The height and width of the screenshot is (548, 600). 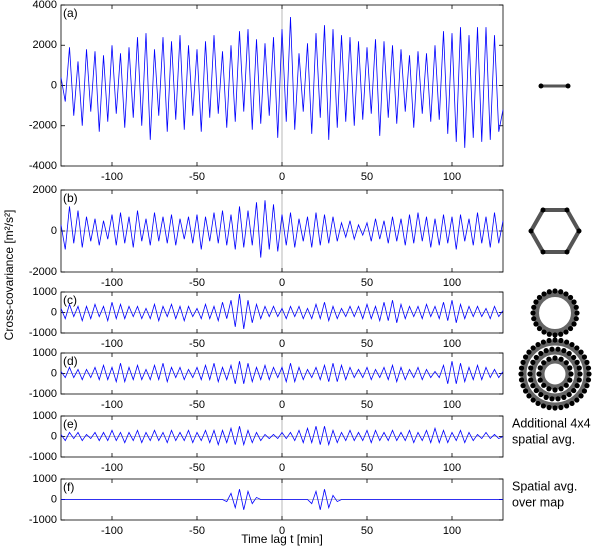 What do you see at coordinates (544, 486) in the screenshot?
I see `side-note: Spatial avg.` at bounding box center [544, 486].